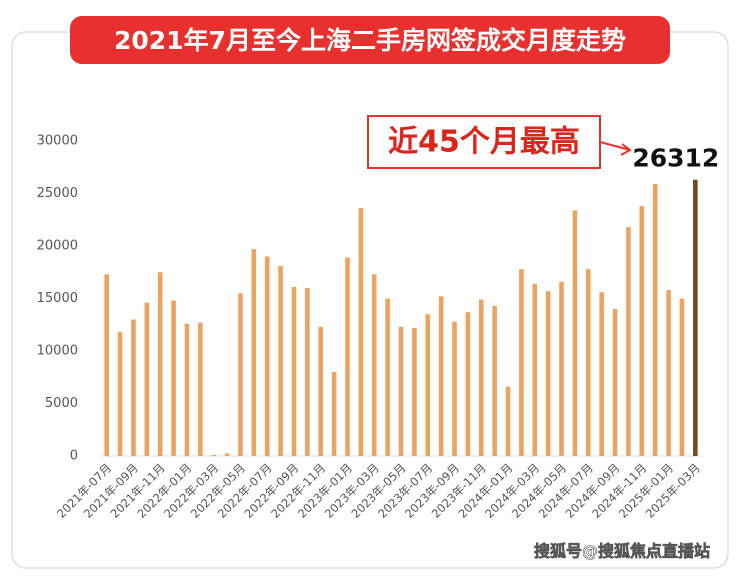 This screenshot has width=740, height=581. I want to click on annotation-box, so click(484, 142).